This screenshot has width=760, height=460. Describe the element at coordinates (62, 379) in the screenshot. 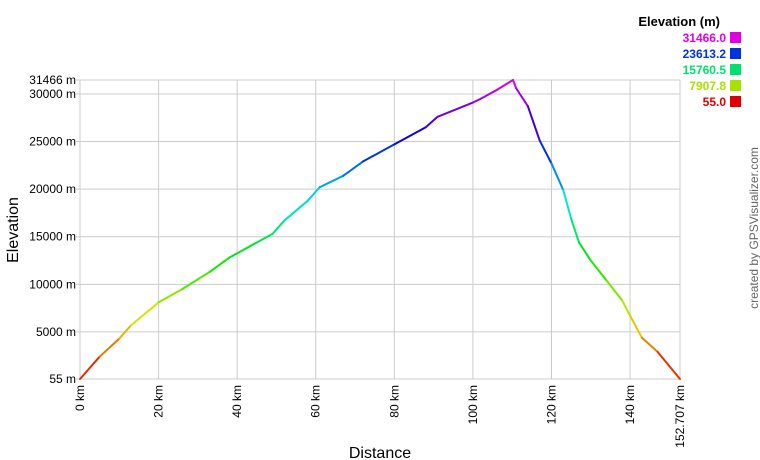

I see `y-tick-label: 55 m` at that location.